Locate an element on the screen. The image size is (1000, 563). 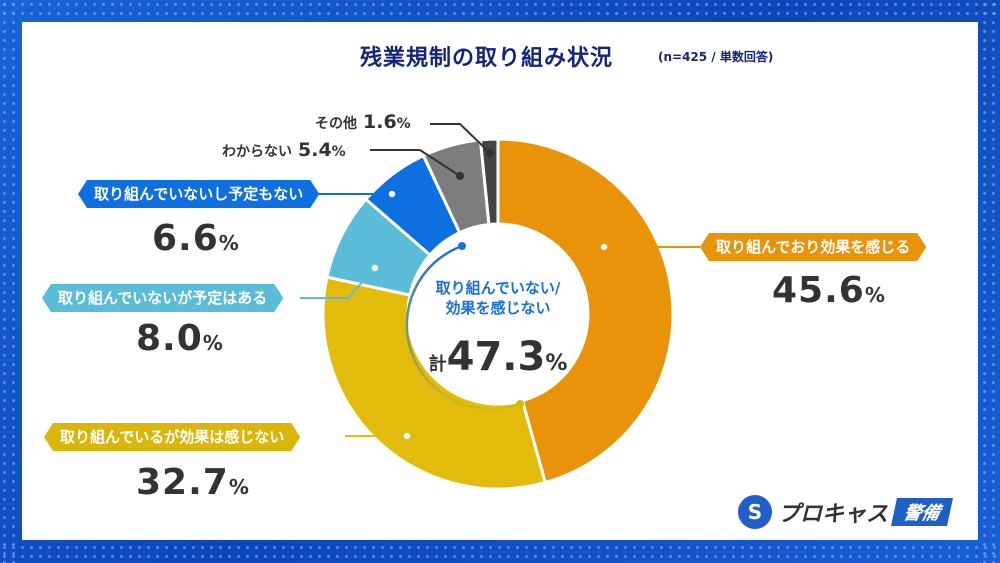
slice-label-2: 取り組んでいないが予定はある is located at coordinates (162, 298).